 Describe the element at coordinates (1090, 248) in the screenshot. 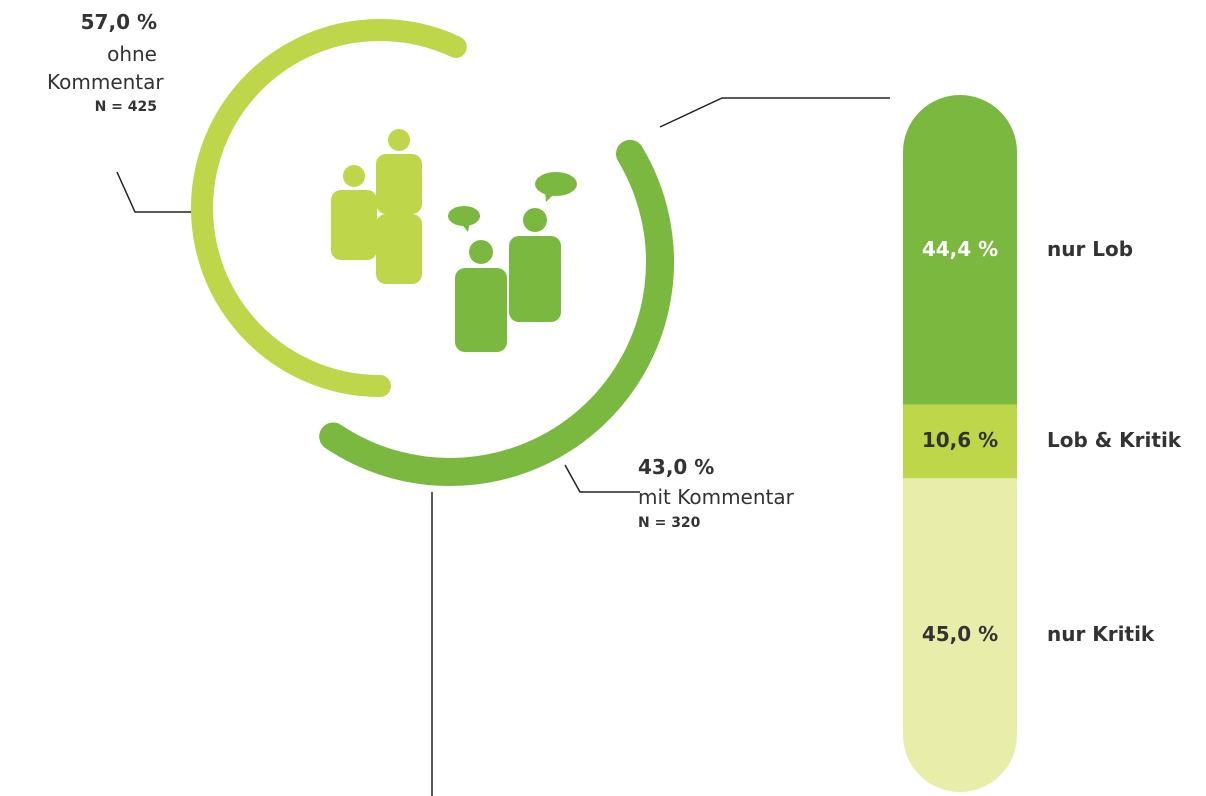

I see `segment-category-label: nur Lob` at that location.